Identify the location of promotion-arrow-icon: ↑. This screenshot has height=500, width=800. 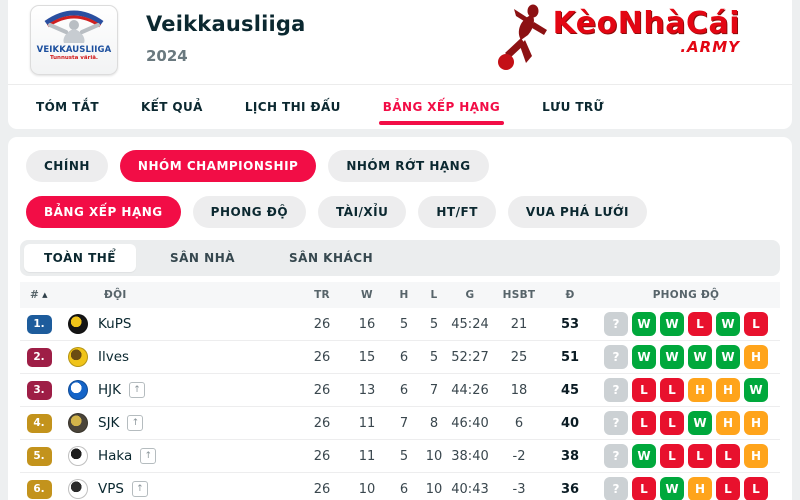
(137, 390).